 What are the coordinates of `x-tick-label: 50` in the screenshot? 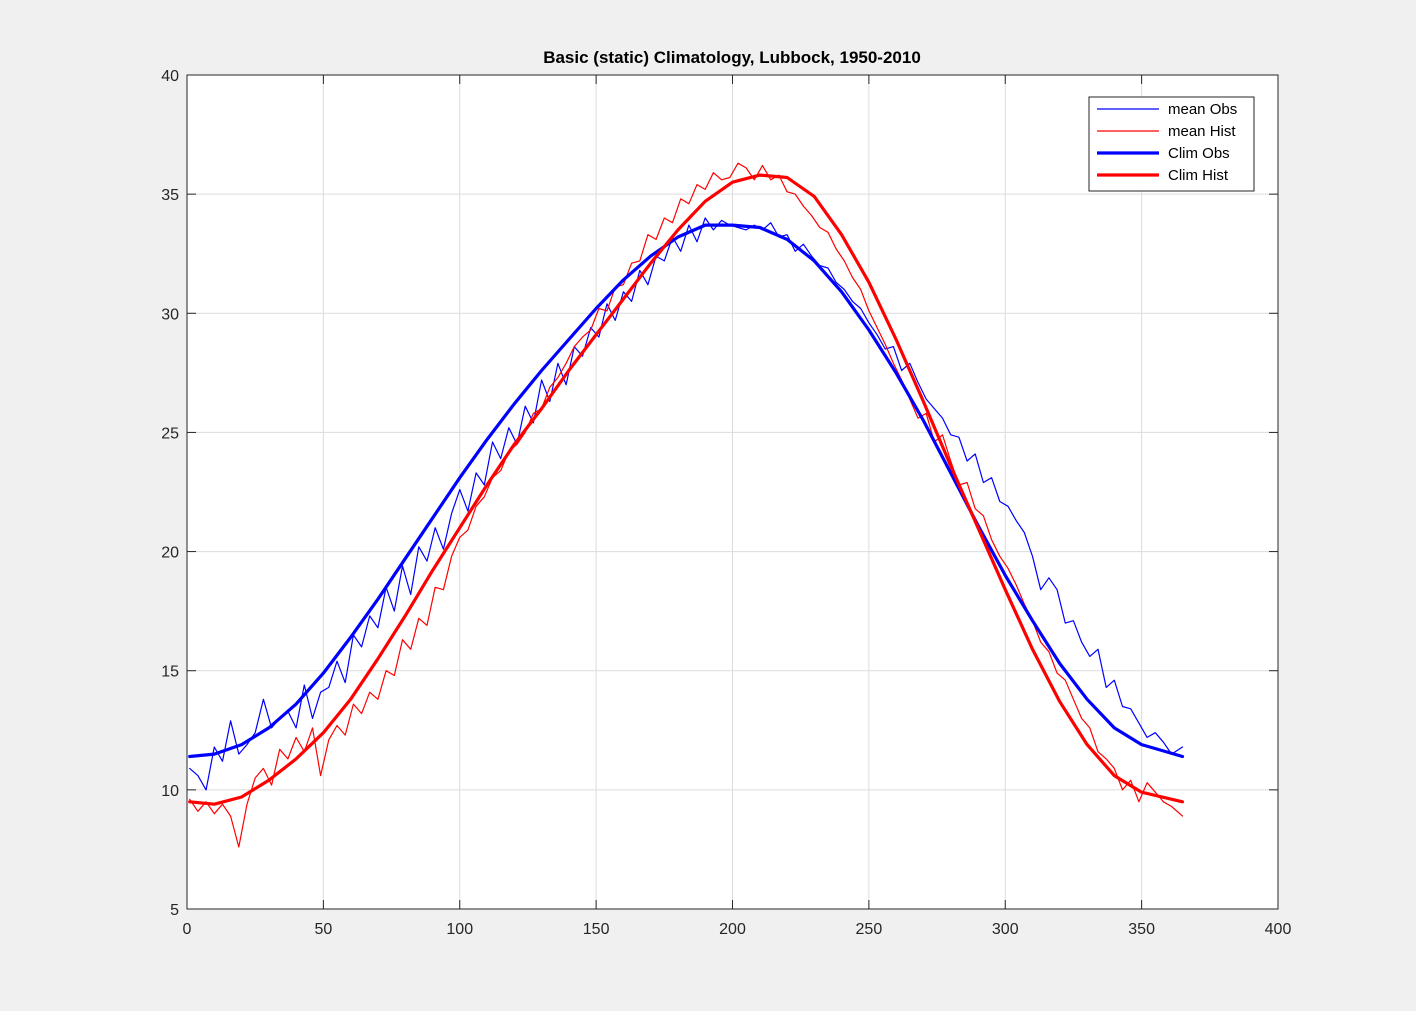 It's located at (323, 929).